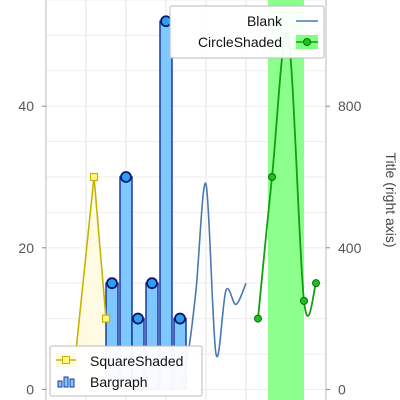 This screenshot has width=400, height=400. What do you see at coordinates (307, 42) in the screenshot?
I see `legend-swatch-circleshaded-marker` at bounding box center [307, 42].